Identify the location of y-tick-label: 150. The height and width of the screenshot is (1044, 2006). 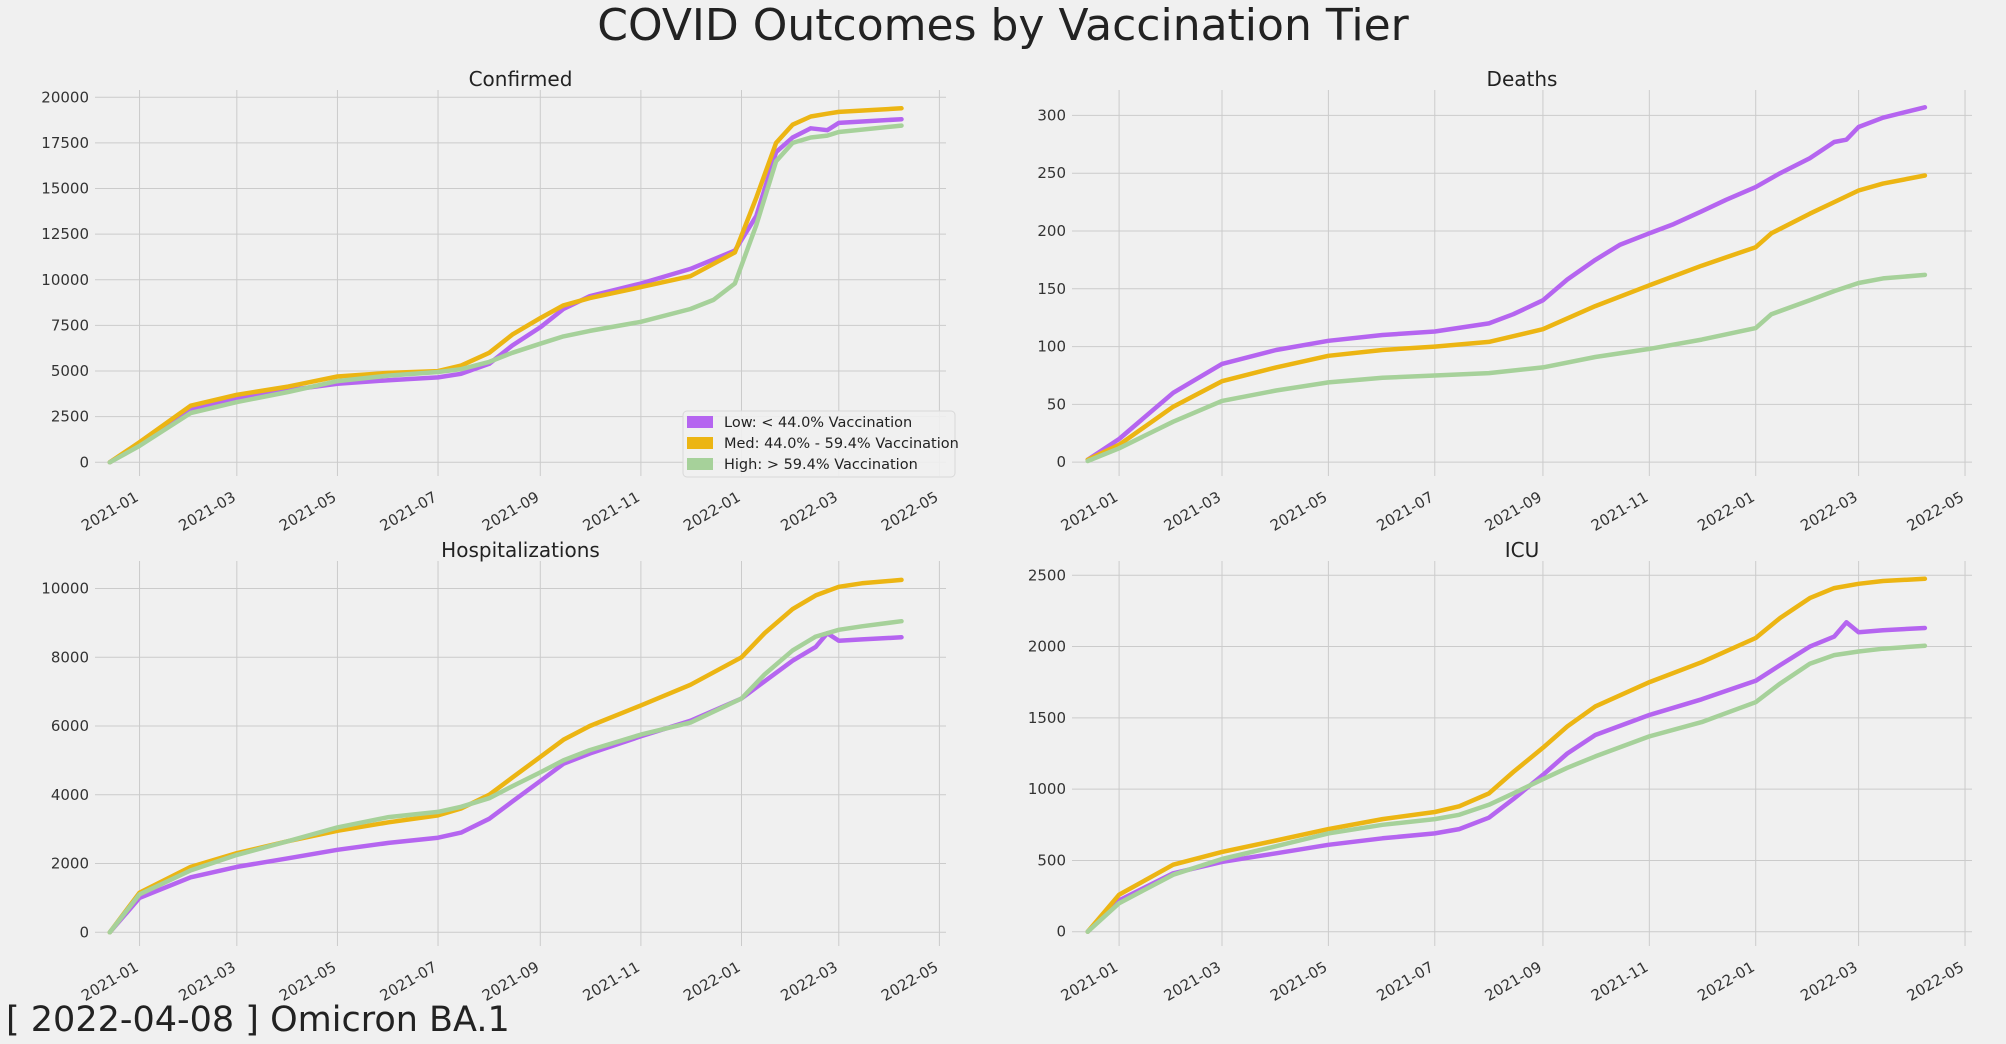
(1051, 289).